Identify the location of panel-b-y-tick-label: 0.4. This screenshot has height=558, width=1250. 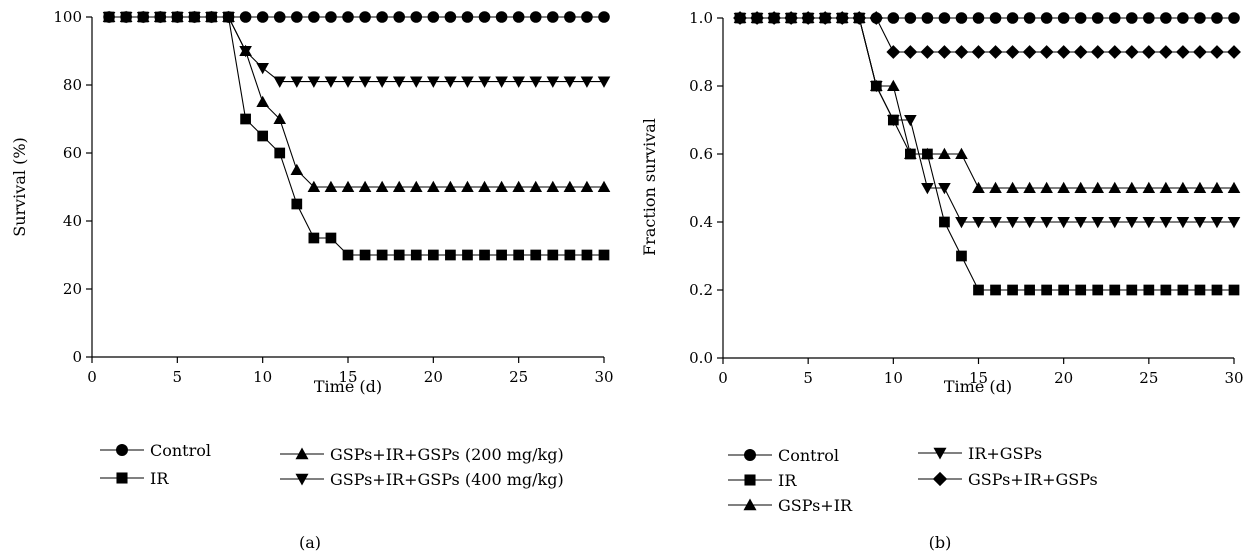
(701, 222).